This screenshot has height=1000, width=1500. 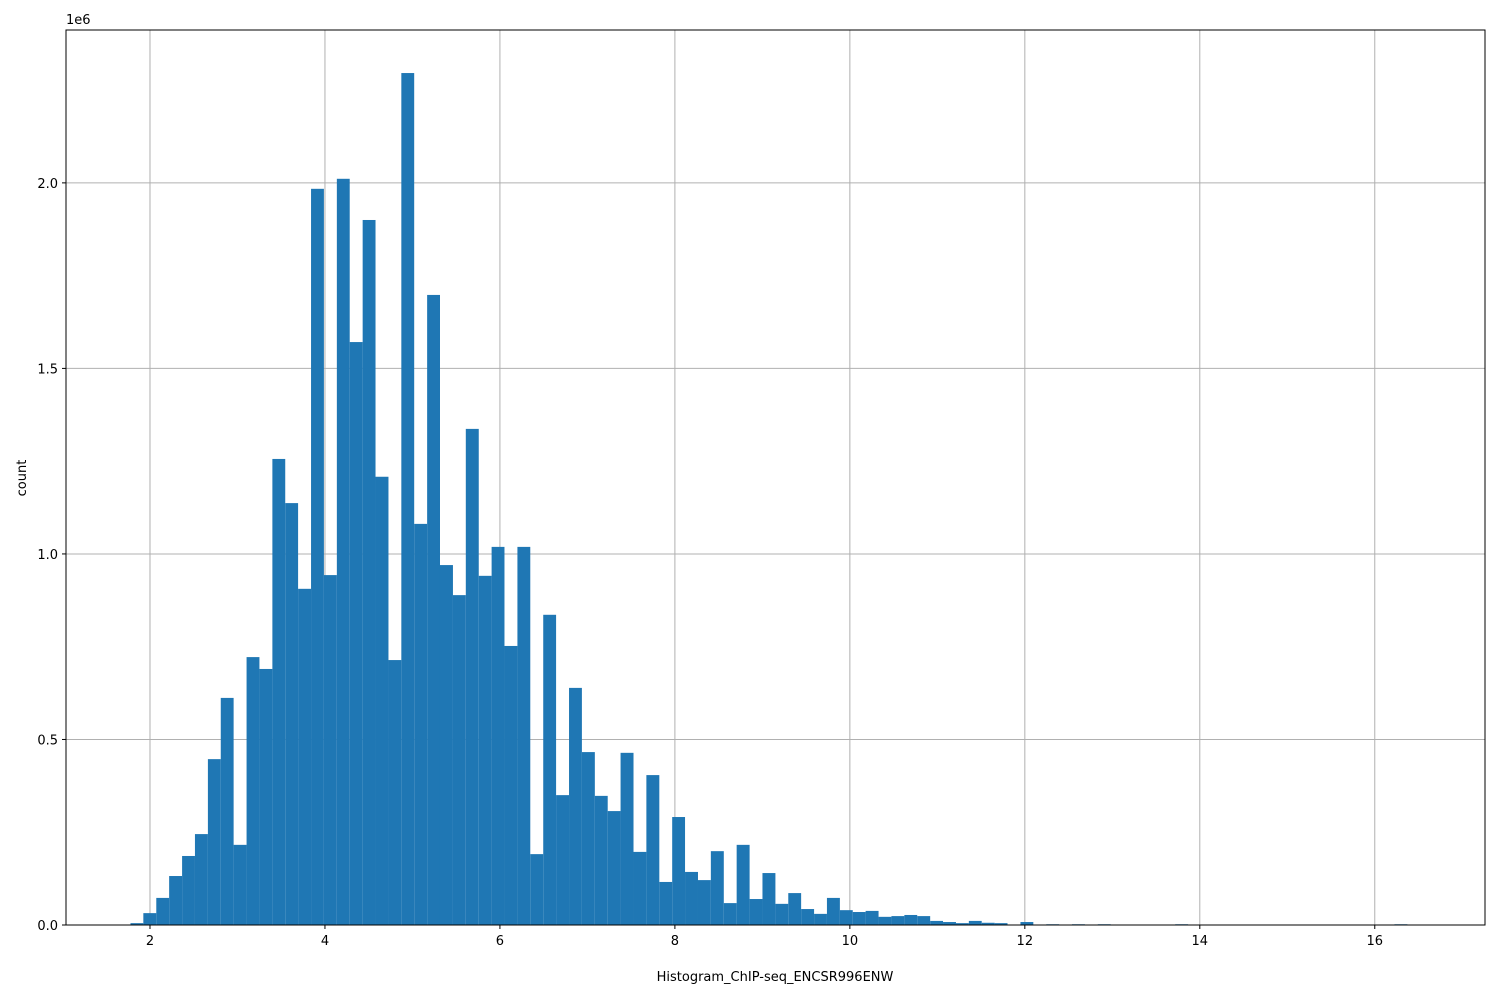 What do you see at coordinates (1025, 941) in the screenshot?
I see `x-tick-label: 12` at bounding box center [1025, 941].